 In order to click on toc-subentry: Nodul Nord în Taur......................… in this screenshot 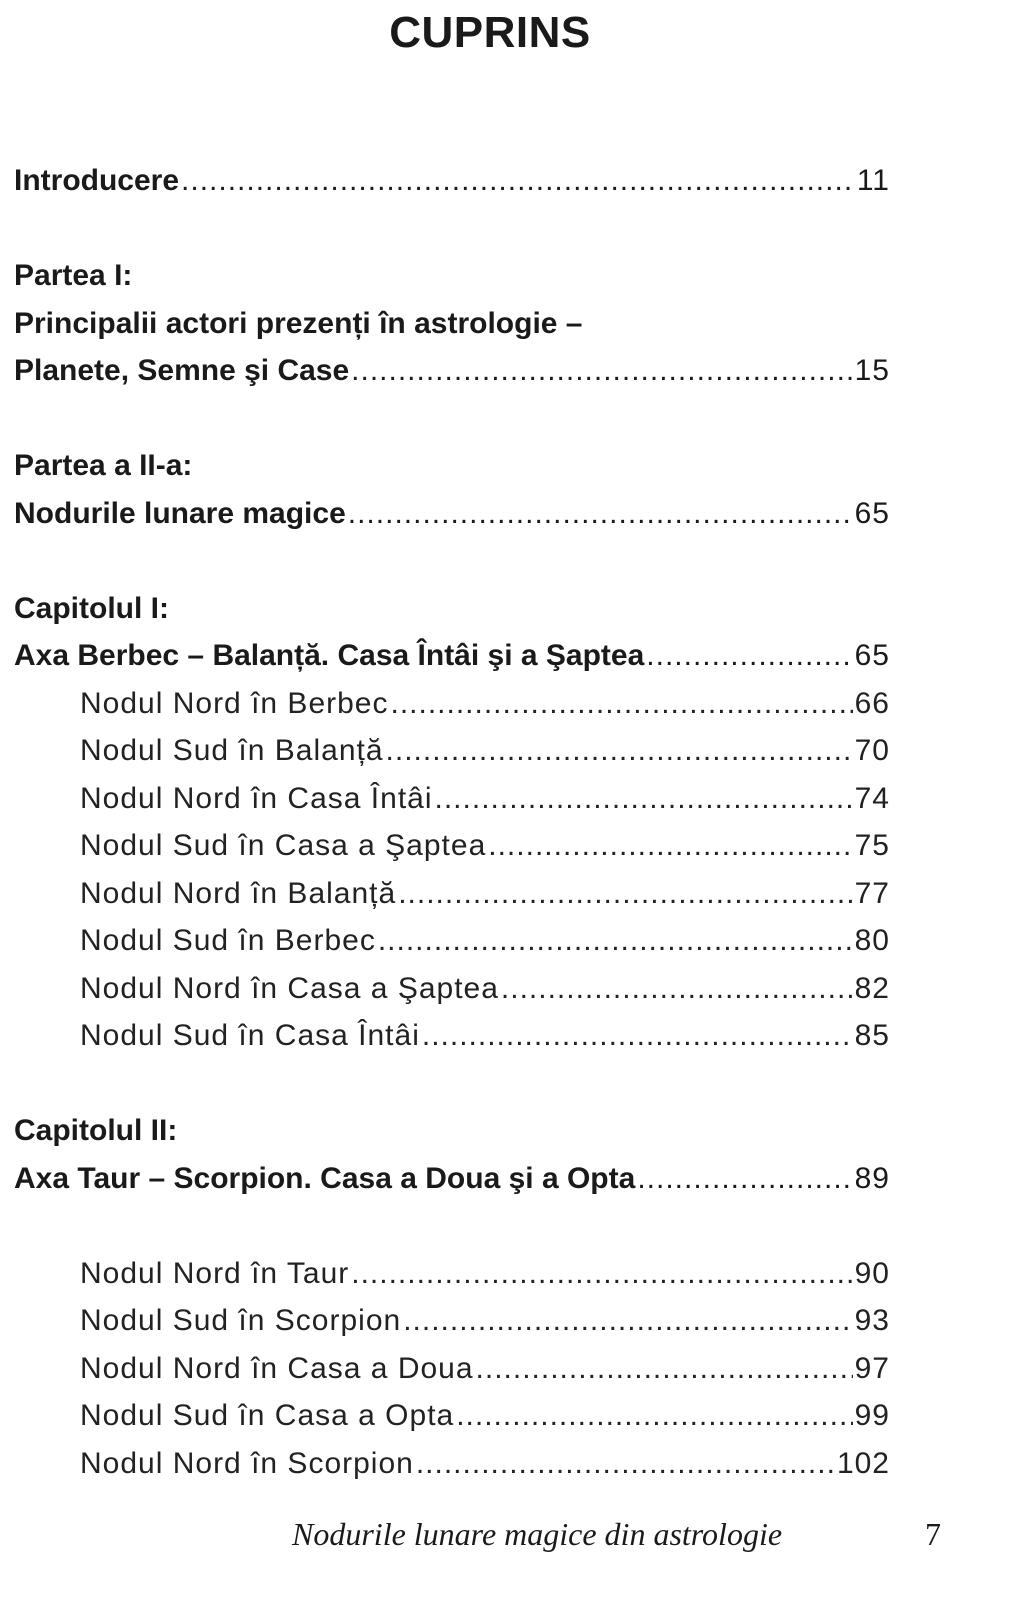, I will do `click(452, 1274)`.